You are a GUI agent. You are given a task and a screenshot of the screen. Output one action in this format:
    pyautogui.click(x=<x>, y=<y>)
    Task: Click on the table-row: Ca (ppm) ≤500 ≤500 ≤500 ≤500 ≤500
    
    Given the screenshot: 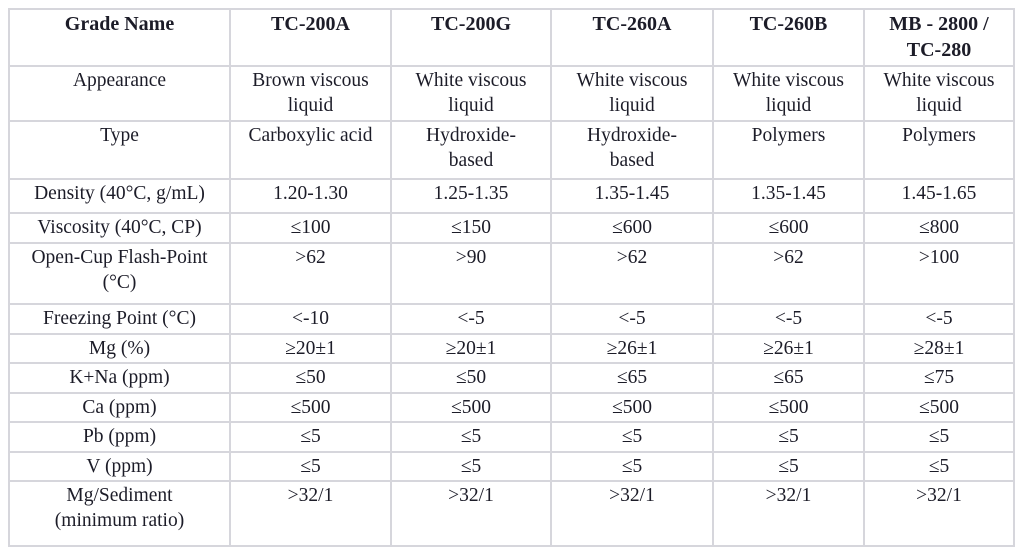 What is the action you would take?
    pyautogui.click(x=511, y=407)
    